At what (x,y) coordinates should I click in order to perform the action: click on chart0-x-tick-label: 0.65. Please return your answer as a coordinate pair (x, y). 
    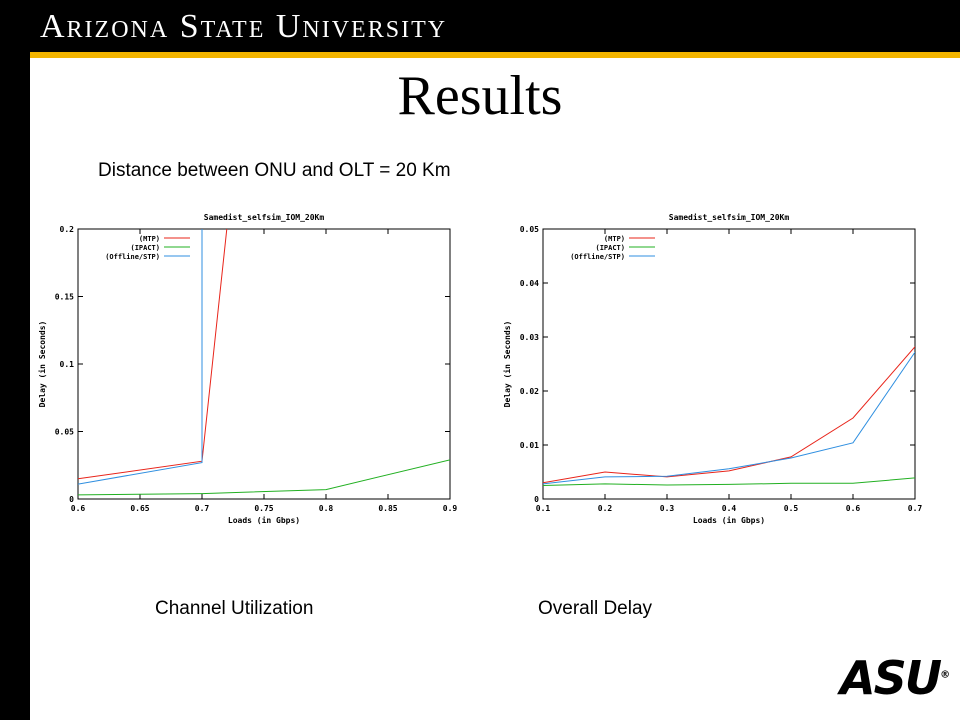
    Looking at the image, I should click on (139, 508).